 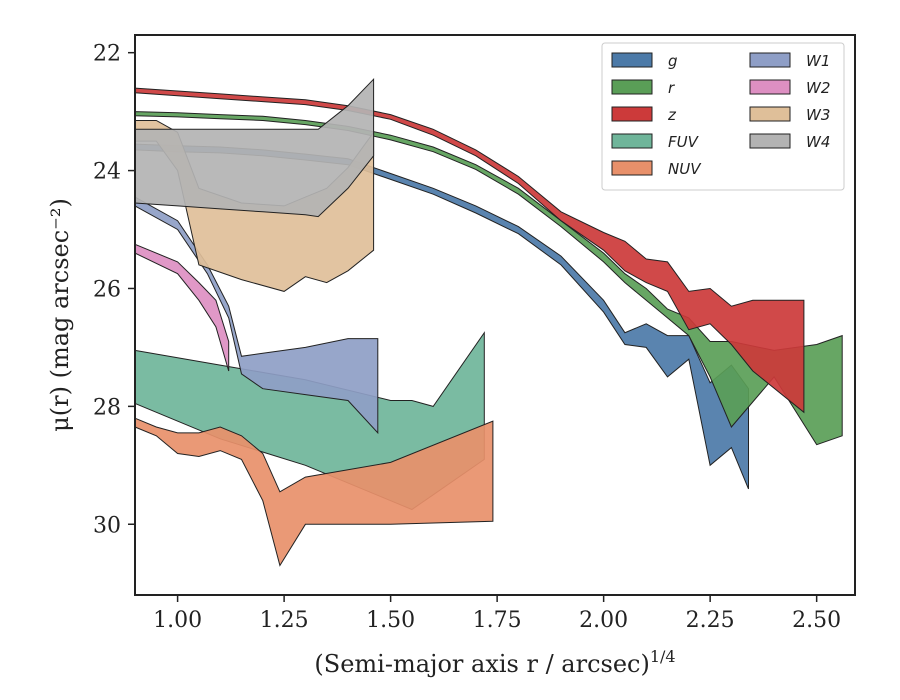 I want to click on y-tick-label: 28, so click(x=107, y=407).